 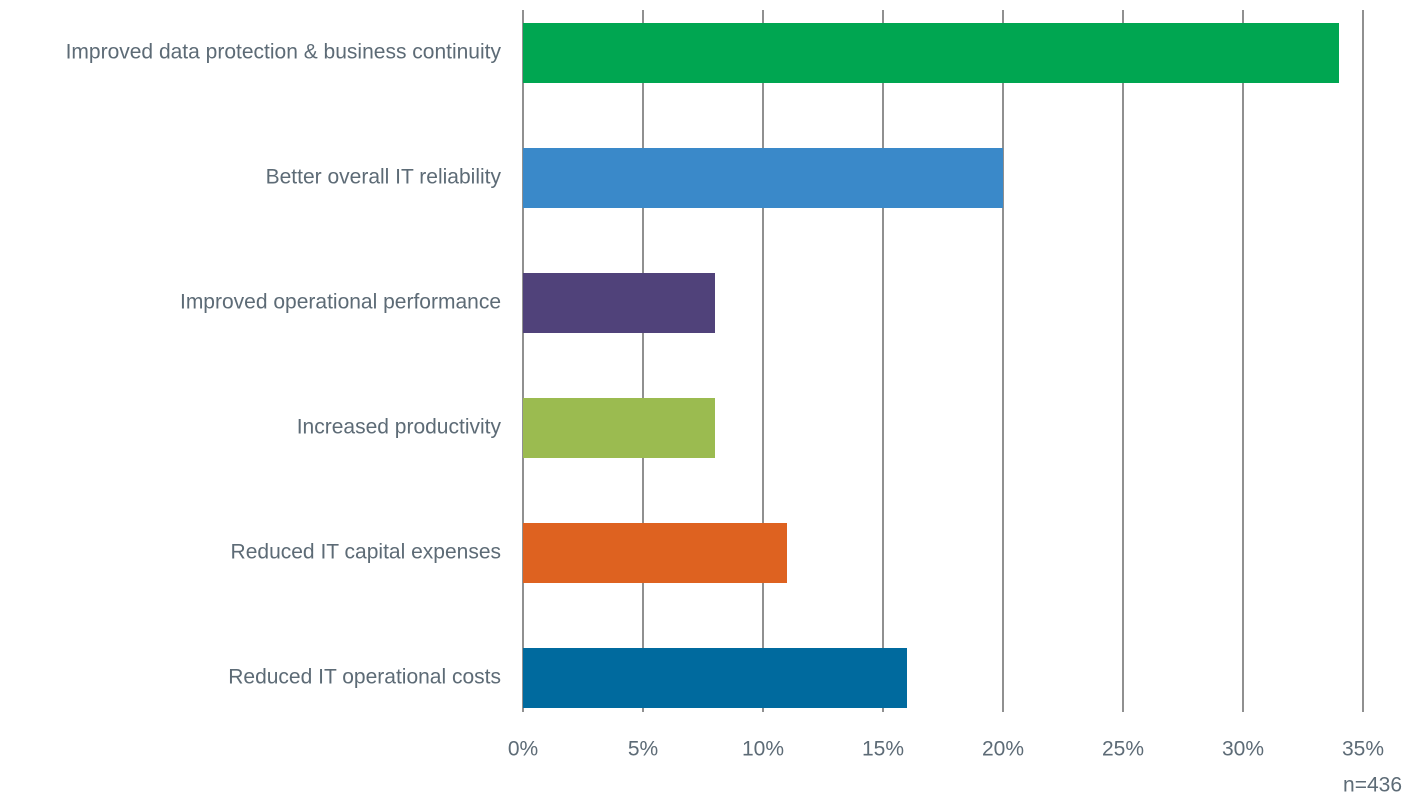 What do you see at coordinates (1372, 785) in the screenshot?
I see `sample-note: n=436` at bounding box center [1372, 785].